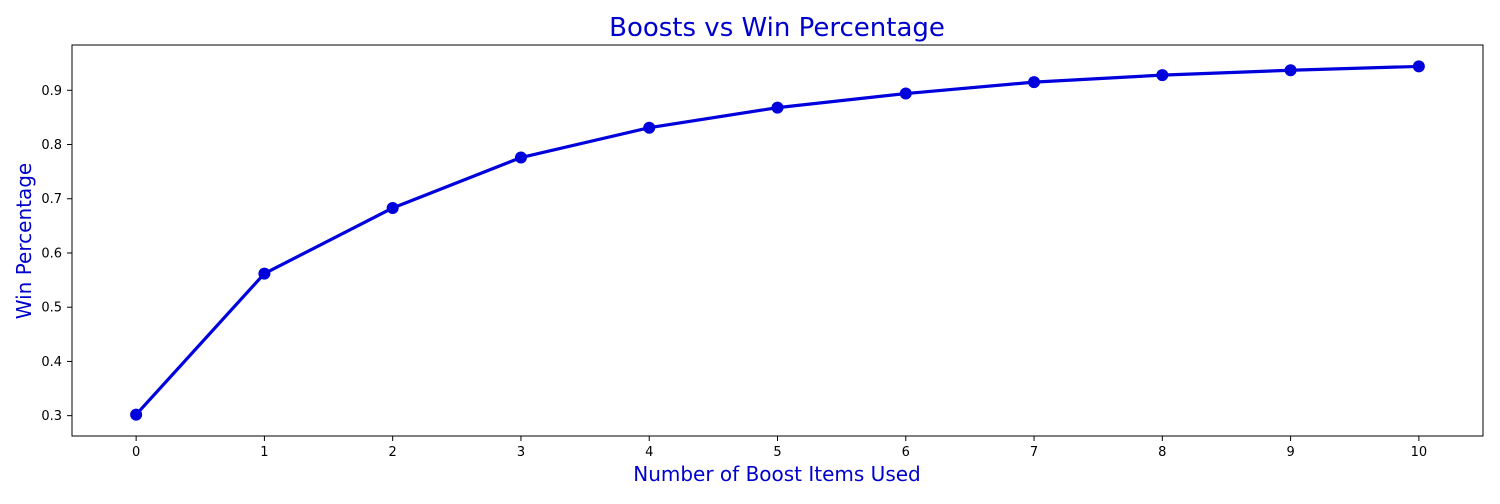 This screenshot has width=1500, height=504. Describe the element at coordinates (1419, 452) in the screenshot. I see `x-tick-label: 10` at that location.